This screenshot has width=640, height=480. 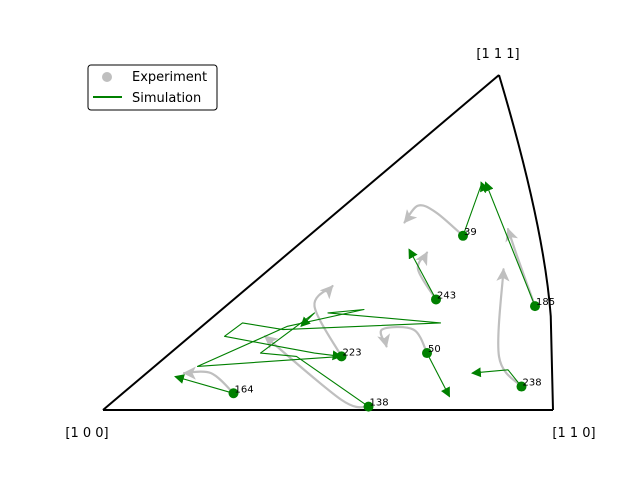 What do you see at coordinates (497, 54) in the screenshot?
I see `corner-label-111: [1 1 1]` at bounding box center [497, 54].